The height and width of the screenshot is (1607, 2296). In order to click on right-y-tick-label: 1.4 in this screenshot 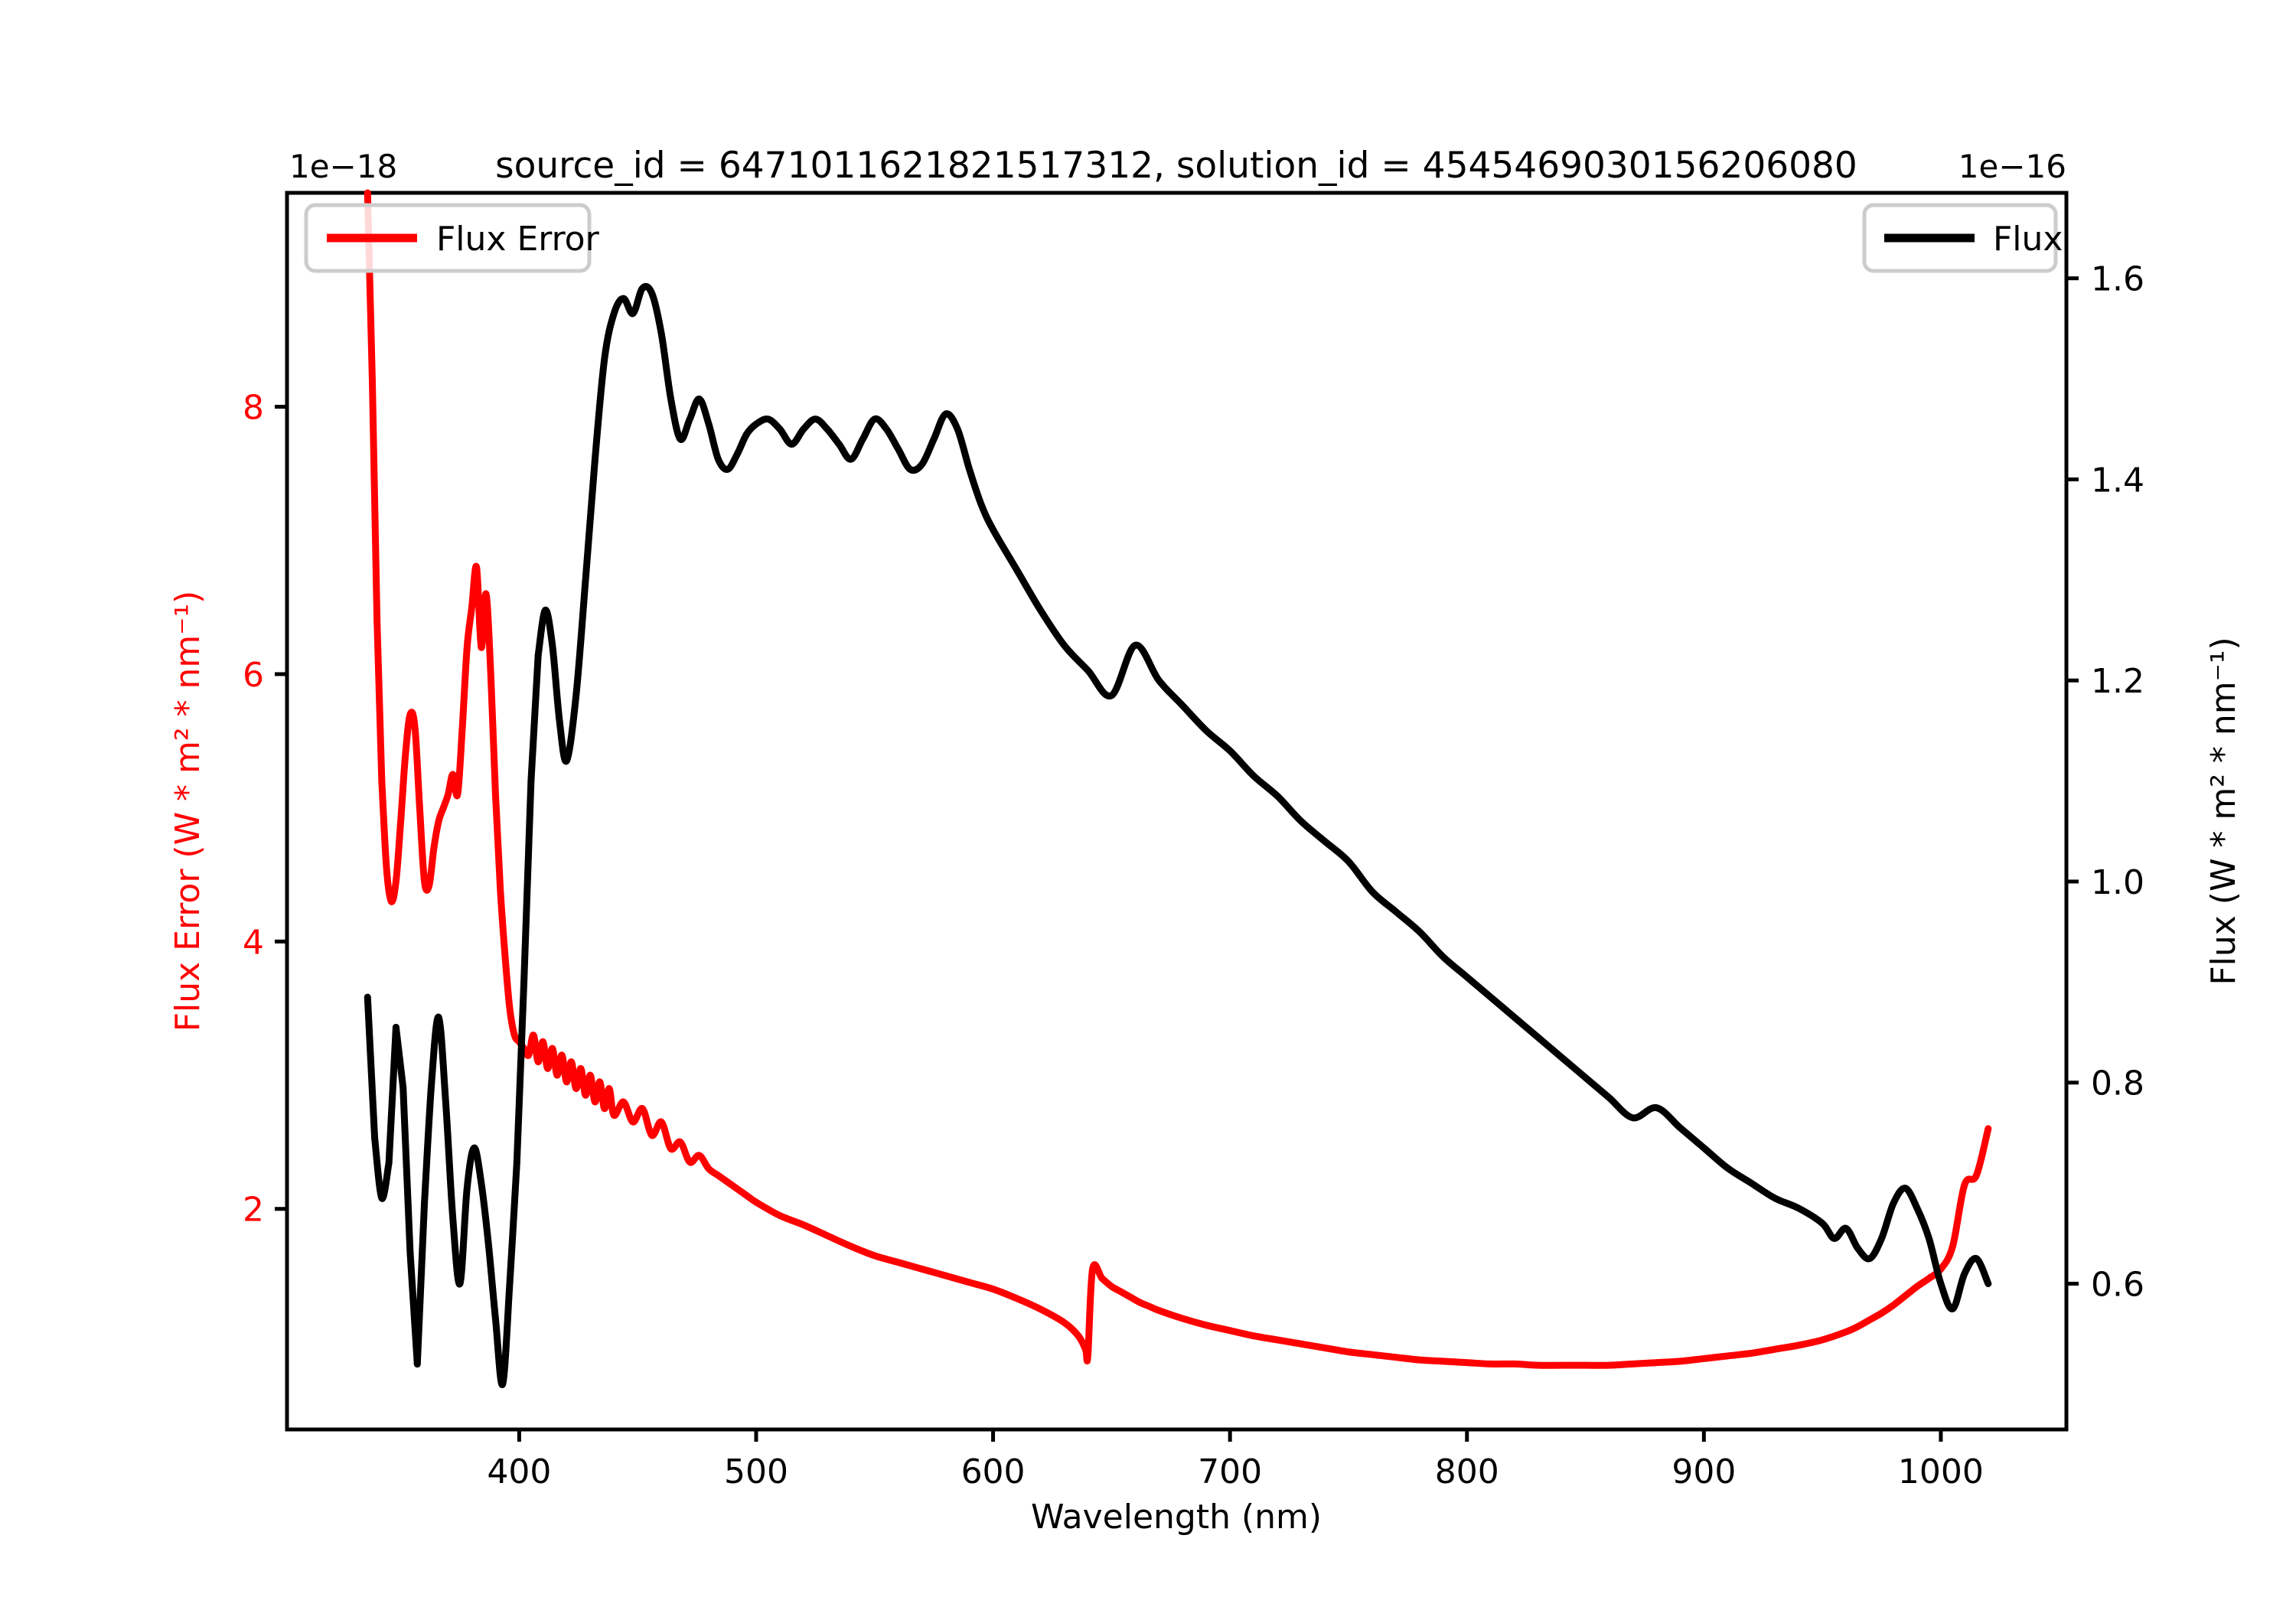, I will do `click(2117, 480)`.